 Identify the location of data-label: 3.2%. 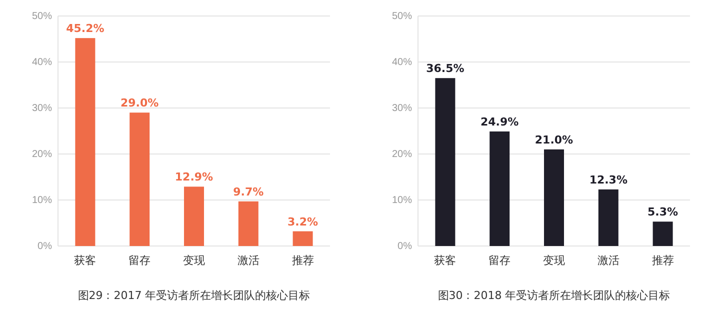
(303, 221).